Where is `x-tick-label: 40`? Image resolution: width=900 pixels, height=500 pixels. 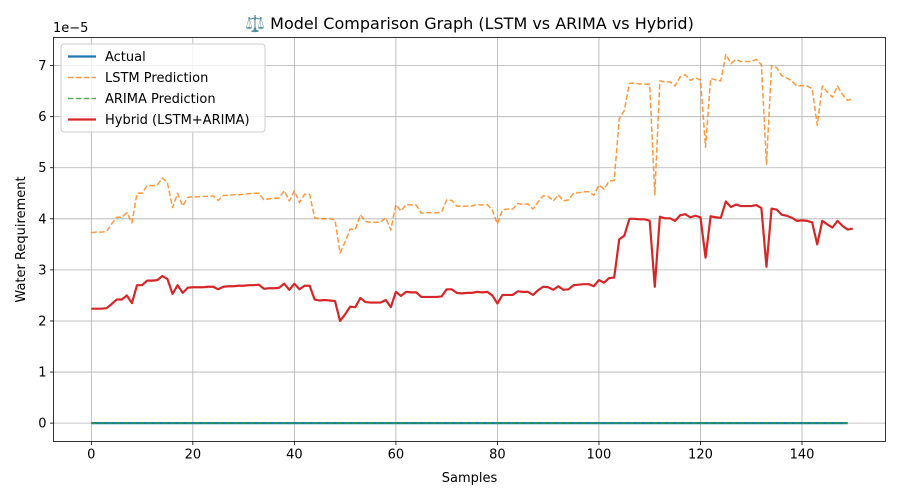 x-tick-label: 40 is located at coordinates (294, 455).